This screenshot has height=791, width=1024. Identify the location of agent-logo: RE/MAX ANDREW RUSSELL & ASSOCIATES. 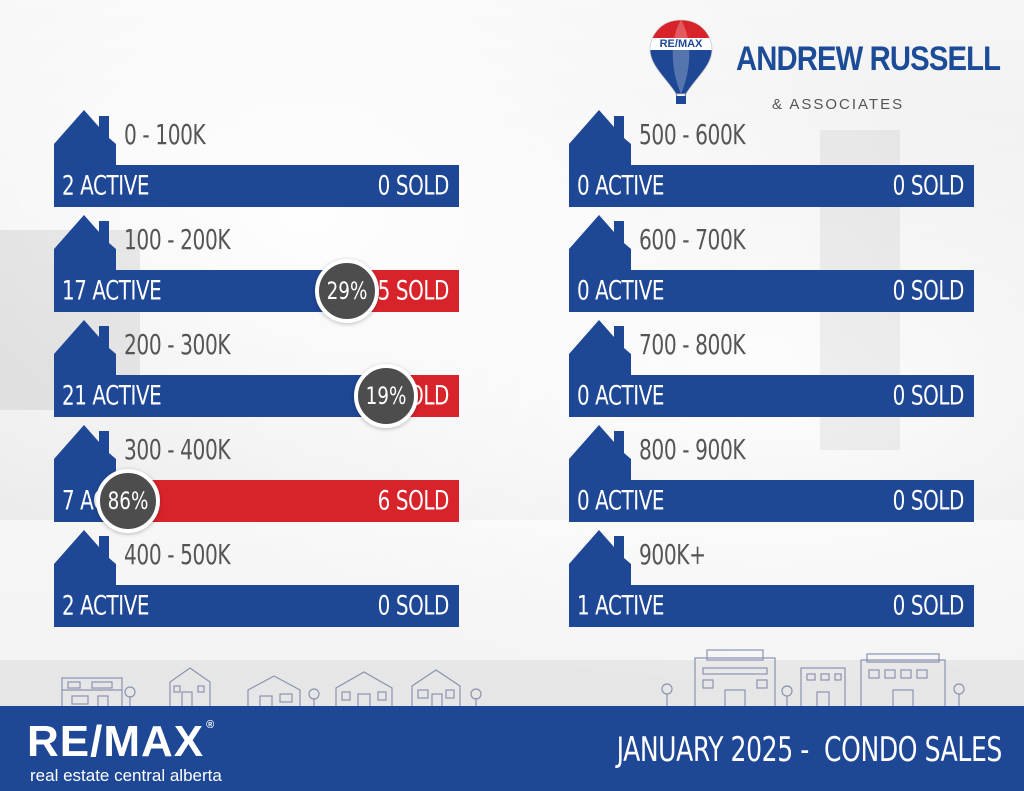
(824, 65).